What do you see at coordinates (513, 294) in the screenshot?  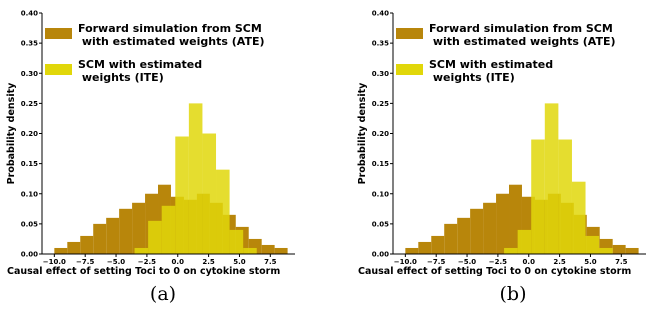 I see `panel-caption: (b)` at bounding box center [513, 294].